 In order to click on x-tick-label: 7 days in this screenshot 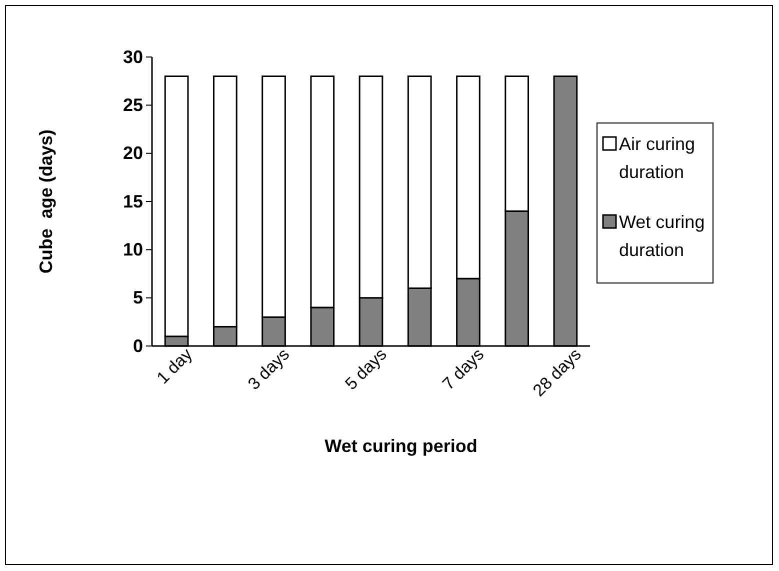, I will do `click(463, 369)`.